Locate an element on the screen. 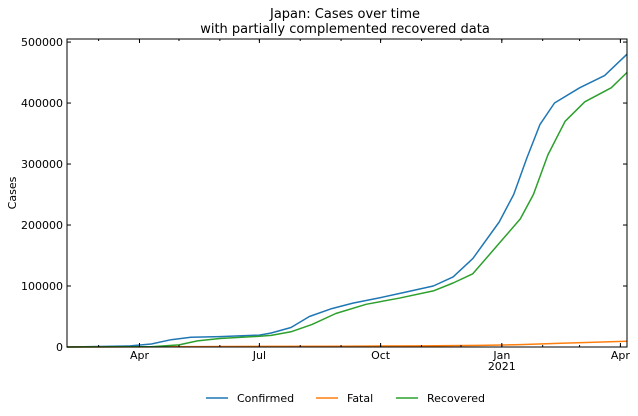  legend-label-recovered: Recovered is located at coordinates (456, 398).